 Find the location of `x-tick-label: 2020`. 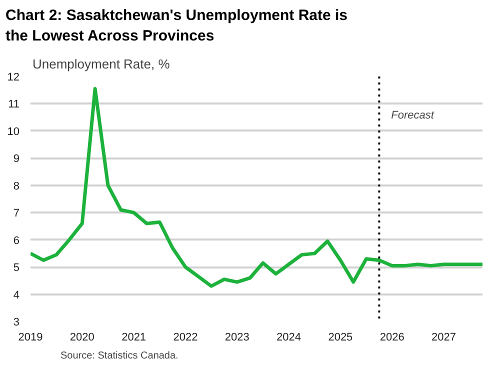

x-tick-label: 2020 is located at coordinates (82, 338).